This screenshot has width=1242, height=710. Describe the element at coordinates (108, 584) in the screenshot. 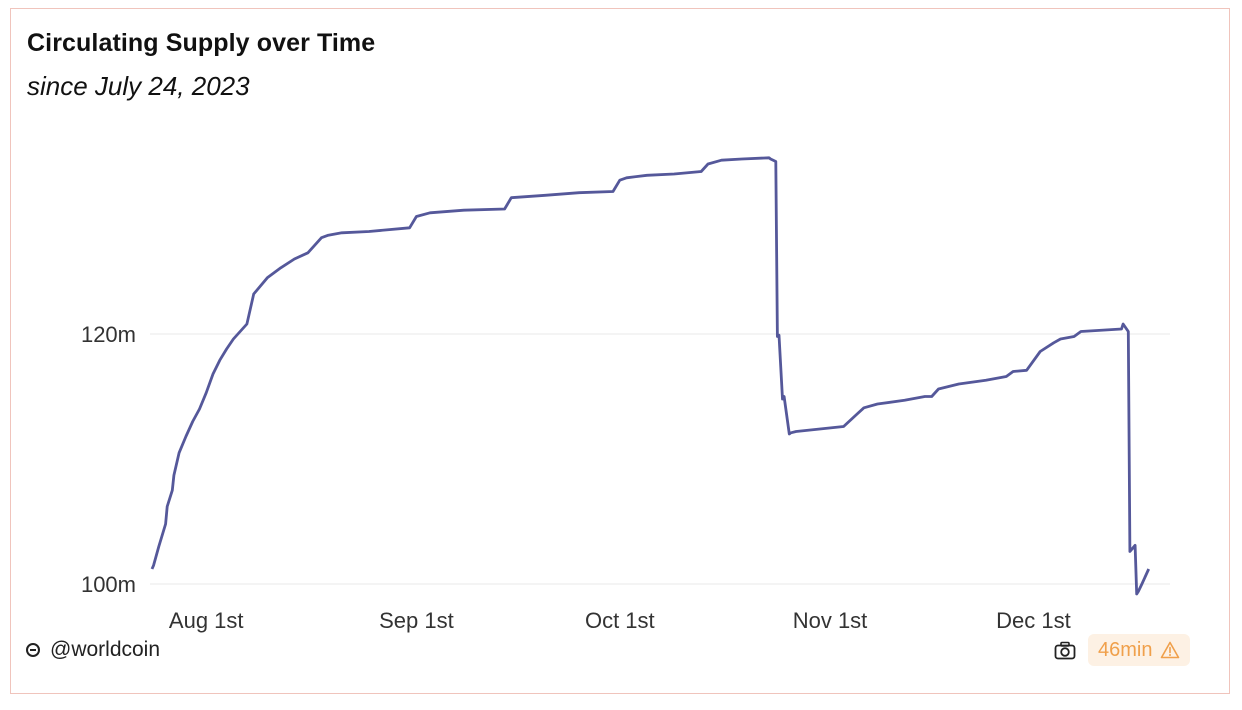

I see `y-tick-label: 100m` at that location.